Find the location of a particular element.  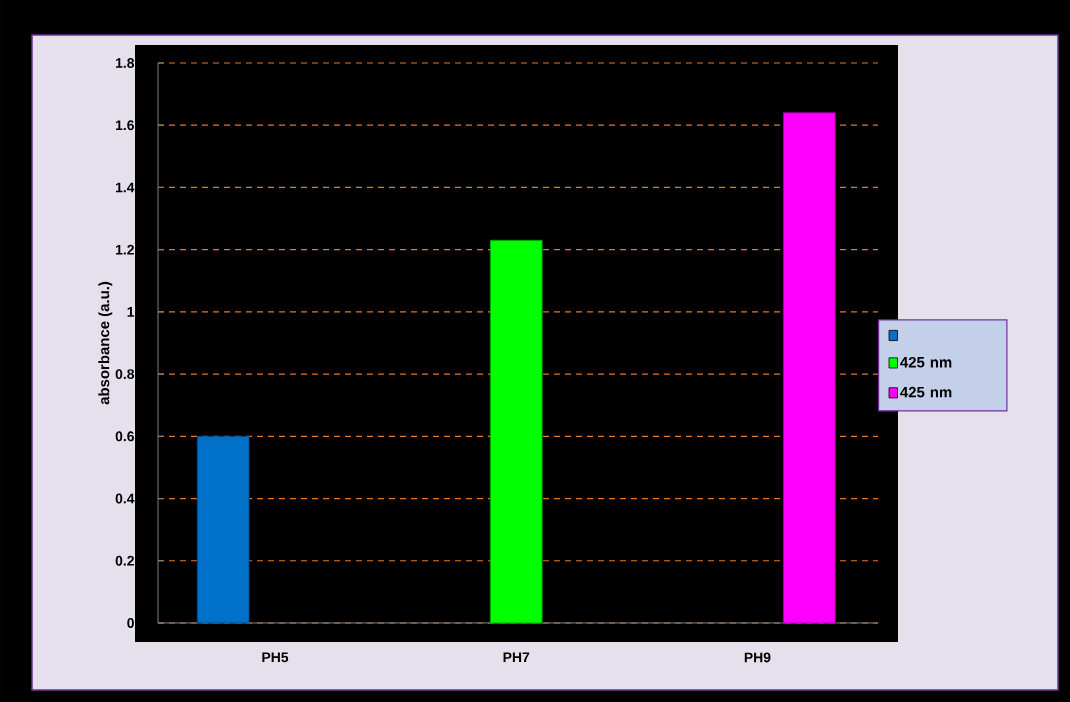

y-tick-label: 1.2 is located at coordinates (124, 249).